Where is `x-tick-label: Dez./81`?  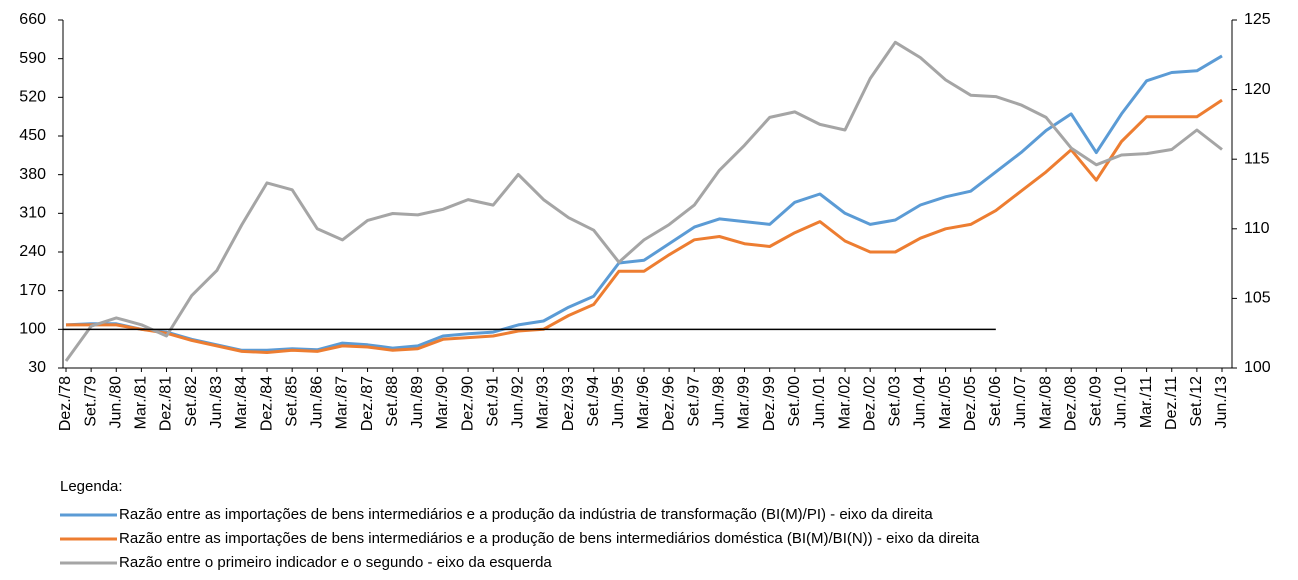 x-tick-label: Dez./81 is located at coordinates (166, 403).